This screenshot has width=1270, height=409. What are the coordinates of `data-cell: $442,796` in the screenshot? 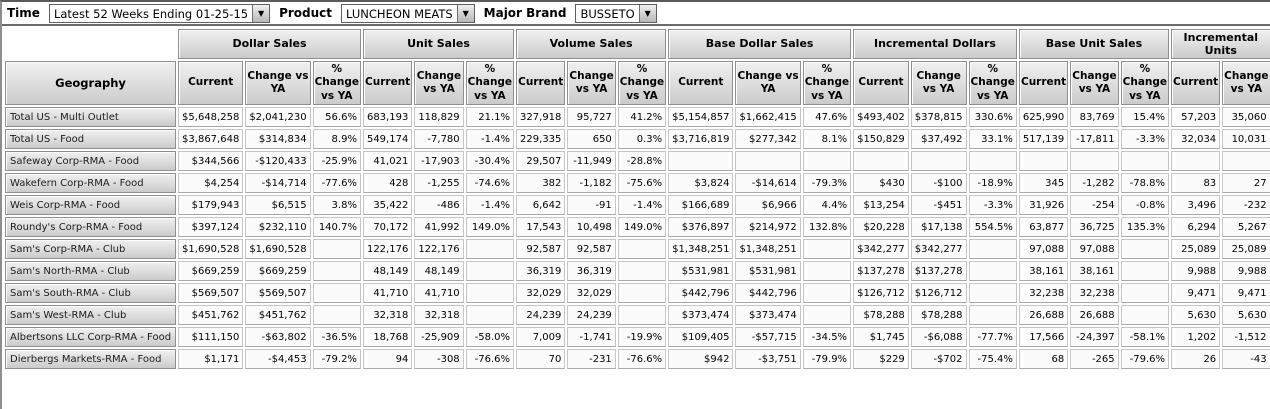 It's located at (701, 293).